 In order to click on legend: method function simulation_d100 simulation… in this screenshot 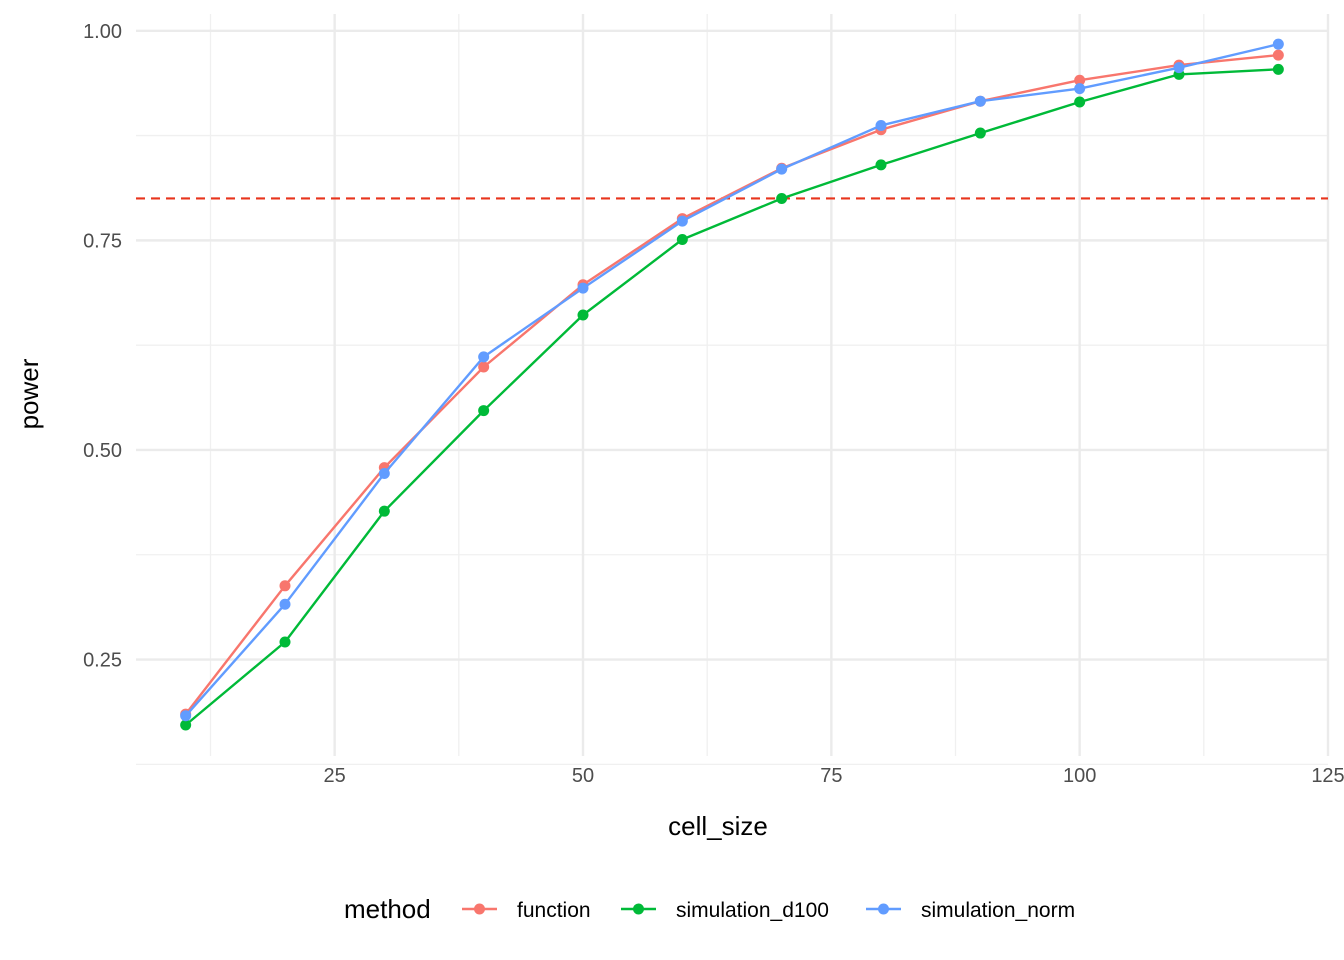, I will do `click(709, 909)`.